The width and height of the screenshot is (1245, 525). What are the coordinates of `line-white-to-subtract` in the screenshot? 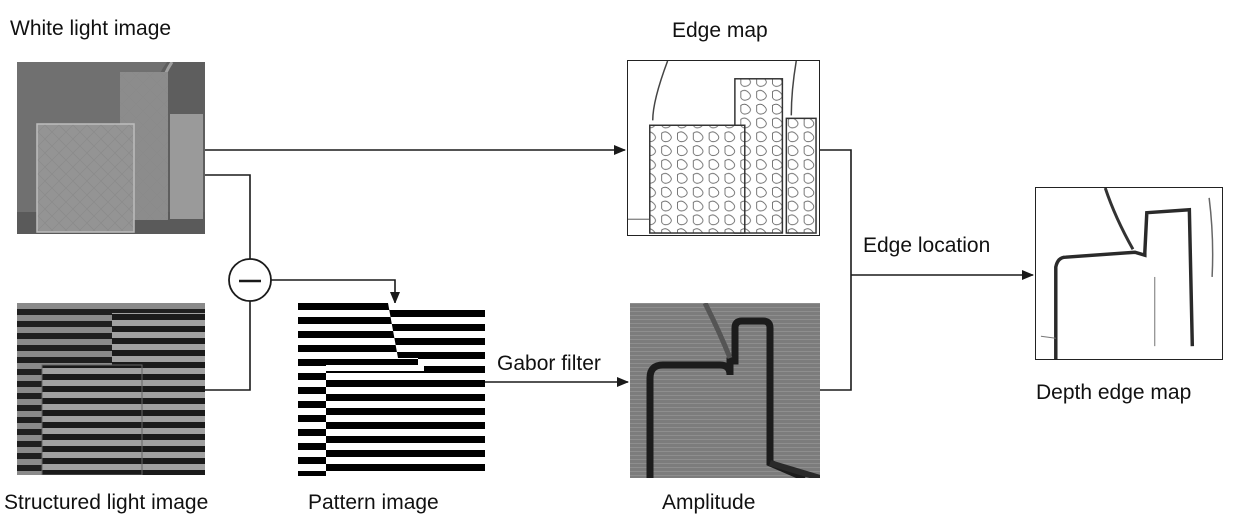 It's located at (228, 216).